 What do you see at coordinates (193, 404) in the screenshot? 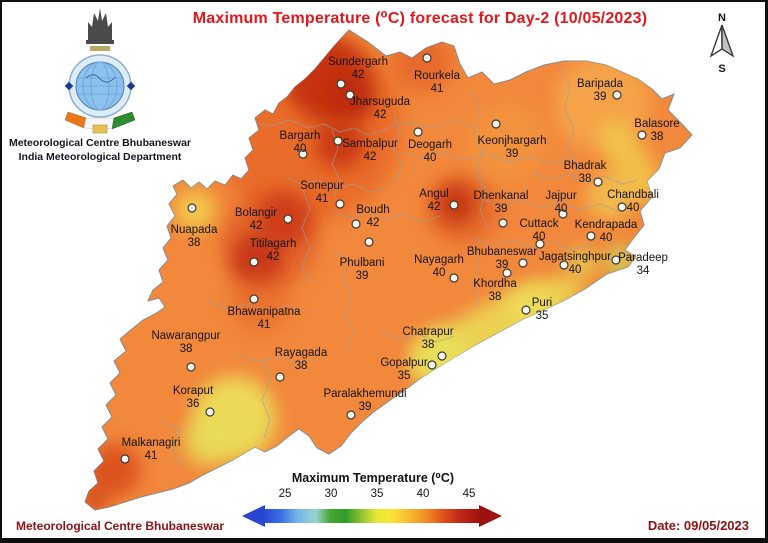
I see `station-temp: 36` at bounding box center [193, 404].